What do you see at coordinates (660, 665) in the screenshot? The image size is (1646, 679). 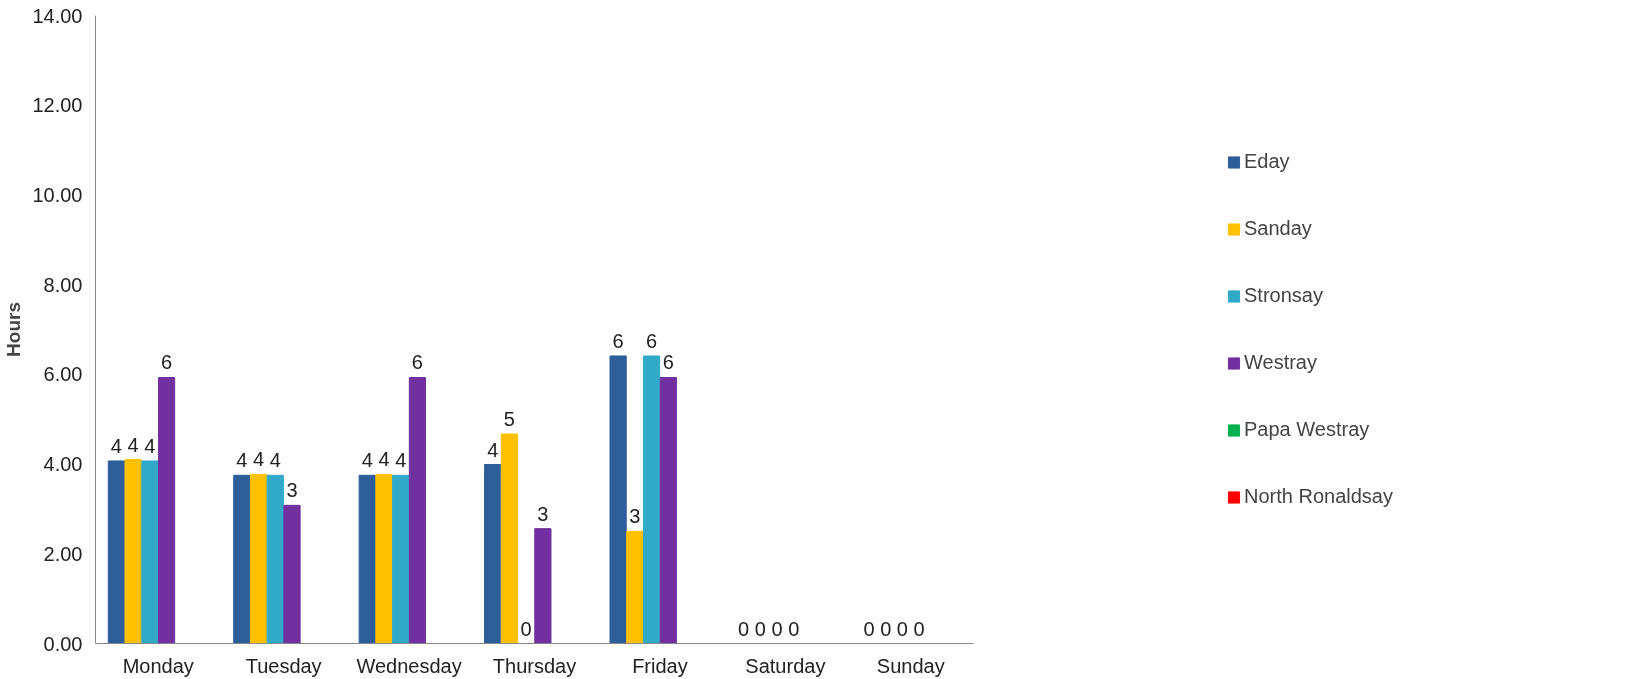 I see `x-tick-label: Friday` at bounding box center [660, 665].